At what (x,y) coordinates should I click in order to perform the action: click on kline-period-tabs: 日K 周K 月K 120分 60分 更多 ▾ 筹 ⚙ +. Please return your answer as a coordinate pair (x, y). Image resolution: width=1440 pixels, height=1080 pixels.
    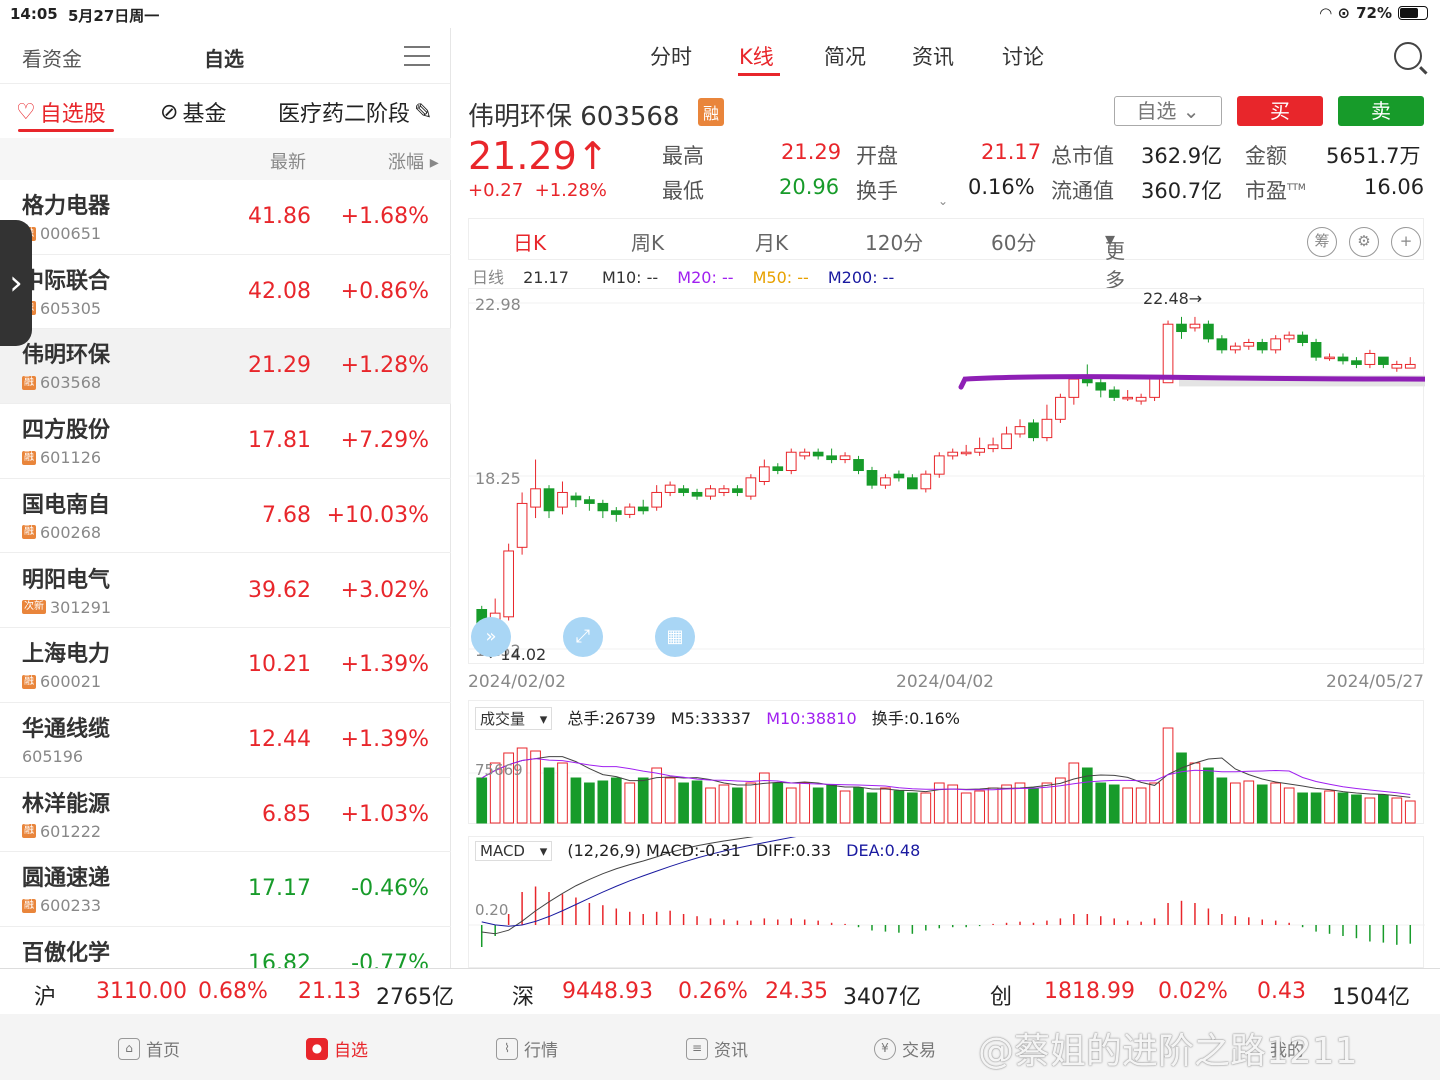
    Looking at the image, I should click on (946, 255).